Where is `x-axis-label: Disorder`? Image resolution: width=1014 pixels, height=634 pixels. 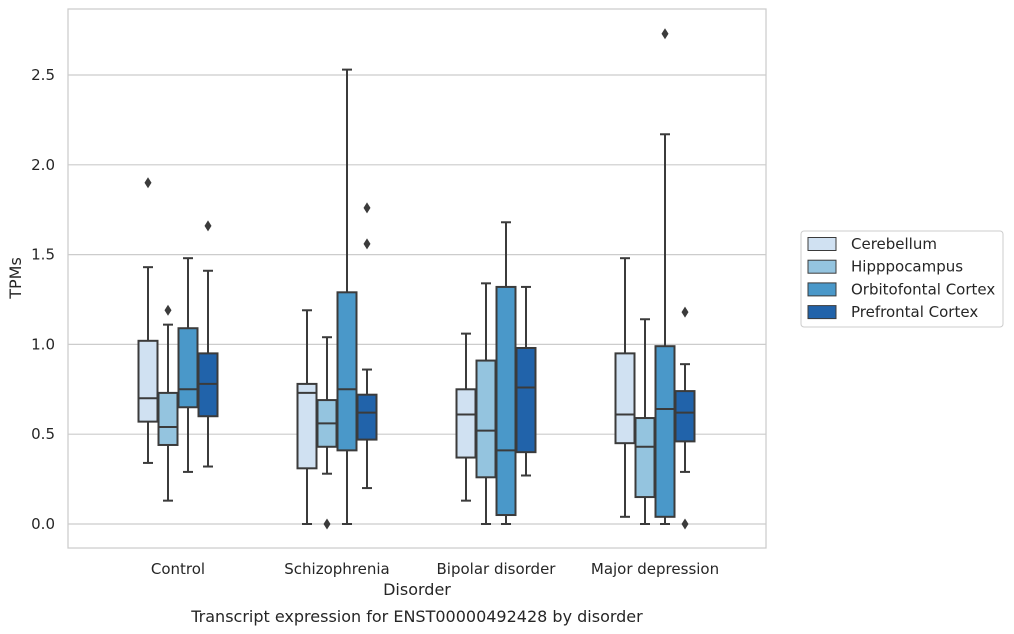 x-axis-label: Disorder is located at coordinates (417, 589).